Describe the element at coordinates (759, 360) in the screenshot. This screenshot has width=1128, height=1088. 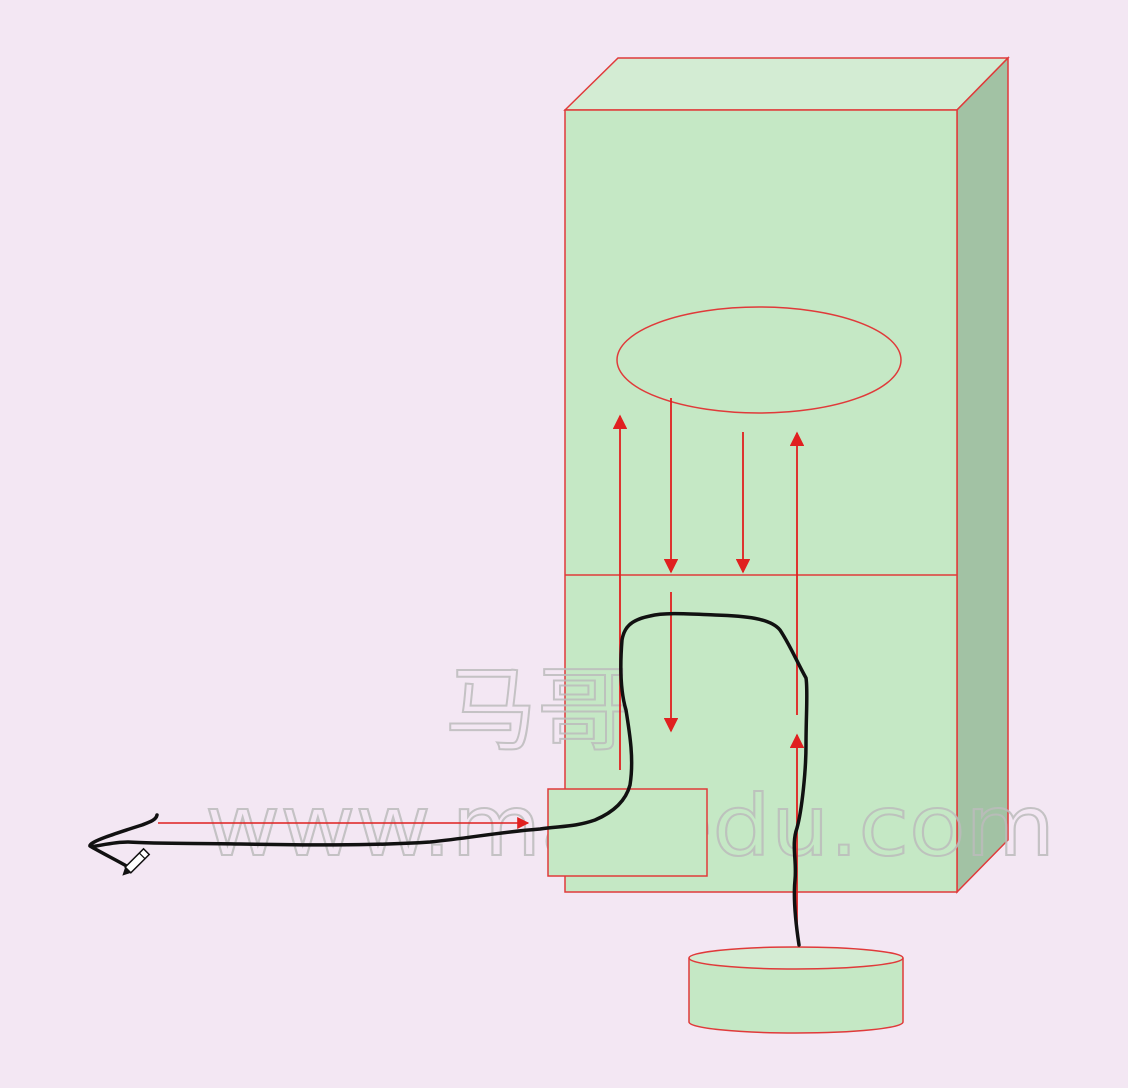
I see `process-ellipse` at that location.